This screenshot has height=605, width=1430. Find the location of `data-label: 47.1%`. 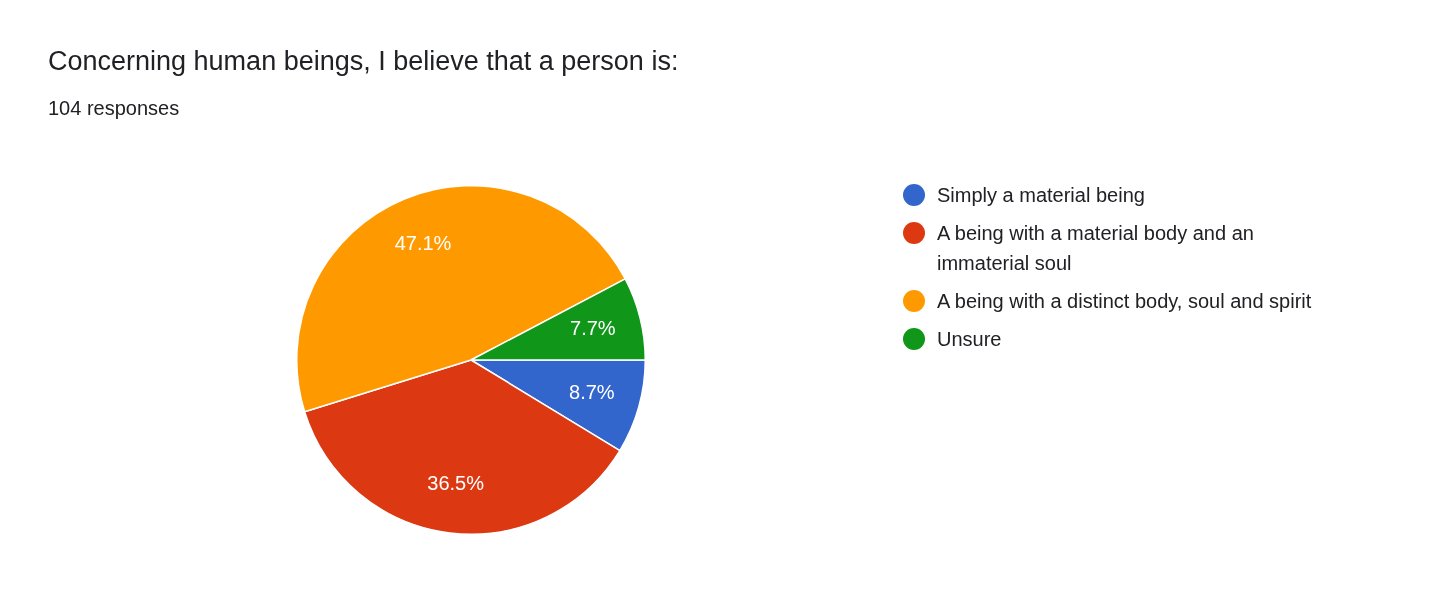

data-label: 47.1% is located at coordinates (423, 242).